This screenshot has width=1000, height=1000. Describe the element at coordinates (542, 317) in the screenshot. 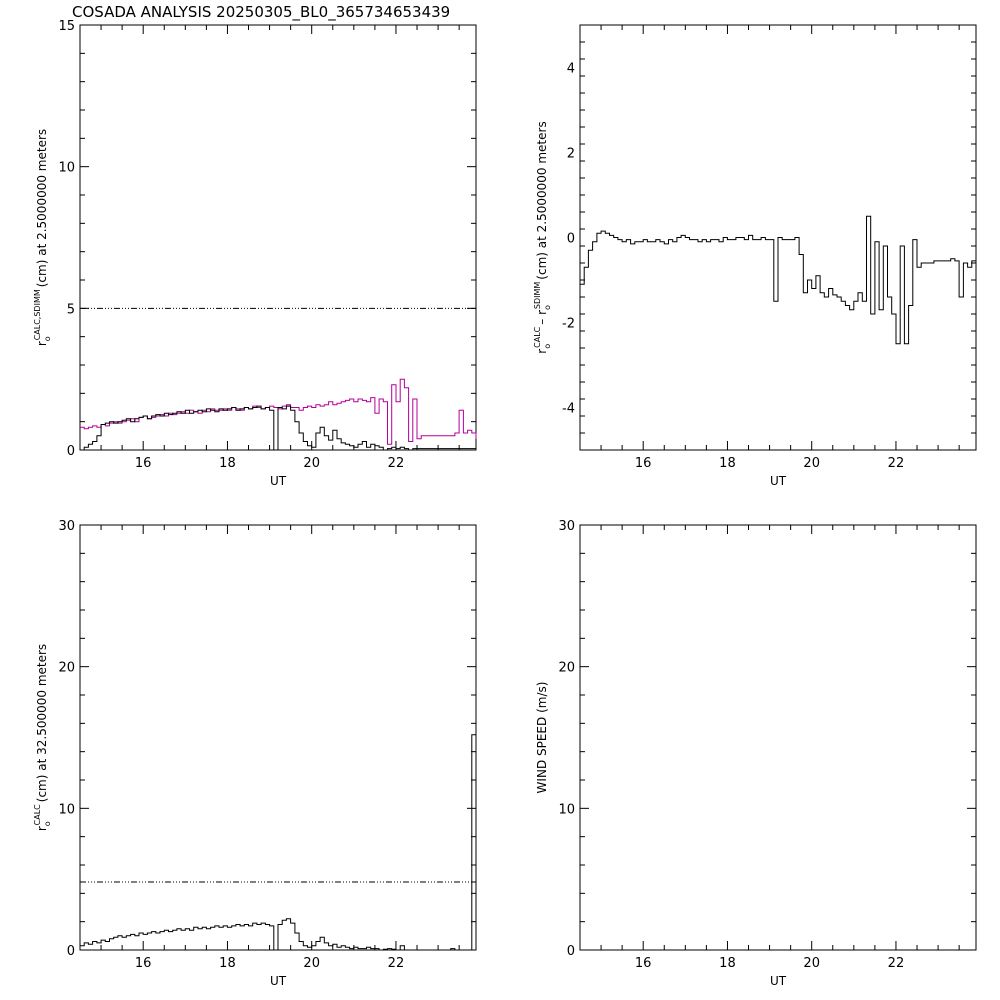

I see `y-axis-label-part: – r` at that location.